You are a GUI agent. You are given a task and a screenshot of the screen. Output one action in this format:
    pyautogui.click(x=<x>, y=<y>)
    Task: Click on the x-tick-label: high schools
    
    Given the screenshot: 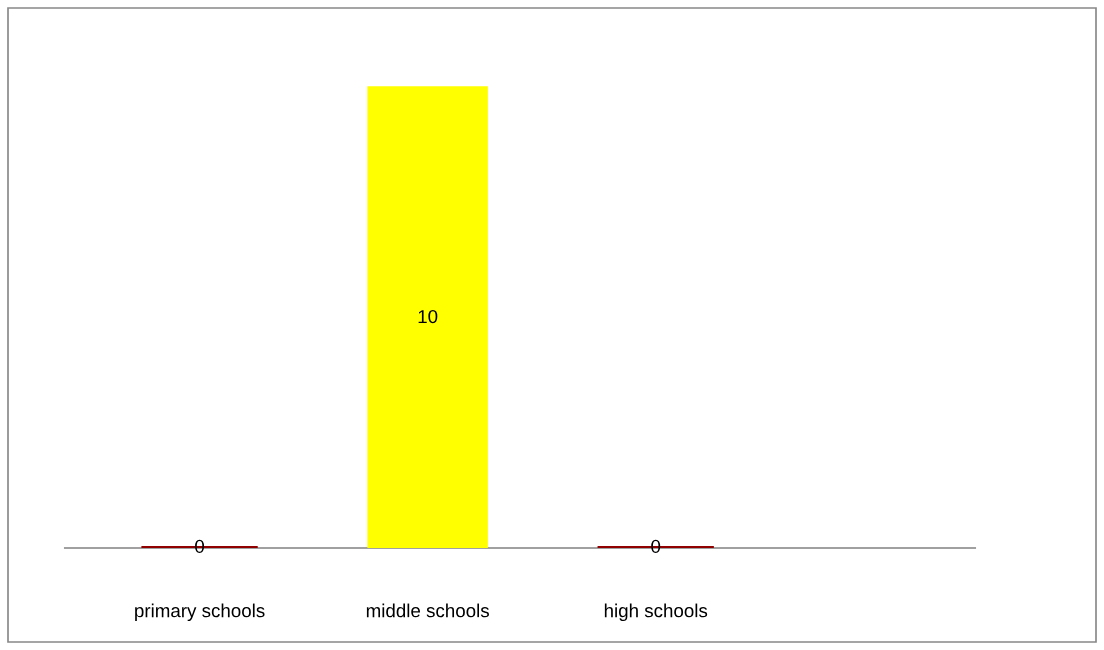 What is the action you would take?
    pyautogui.click(x=656, y=612)
    